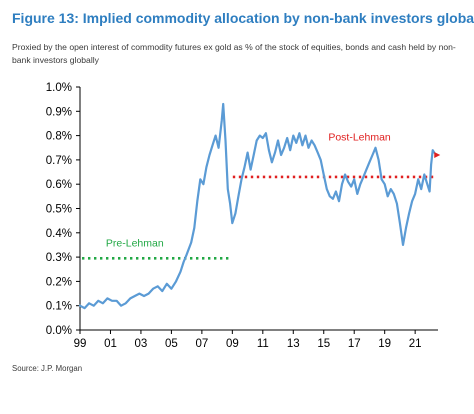 The height and width of the screenshot is (414, 474). I want to click on y-tick-label: 1.0%, so click(59, 88).